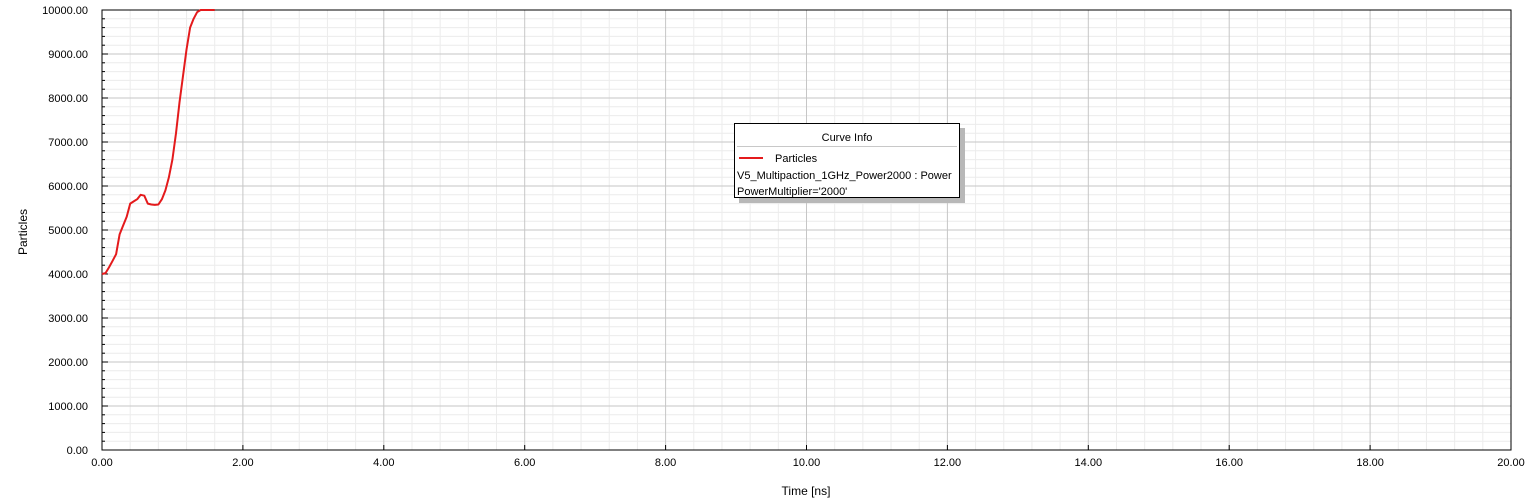 This screenshot has height=502, width=1534. Describe the element at coordinates (68, 187) in the screenshot. I see `y-tick-label: 6000.00` at that location.